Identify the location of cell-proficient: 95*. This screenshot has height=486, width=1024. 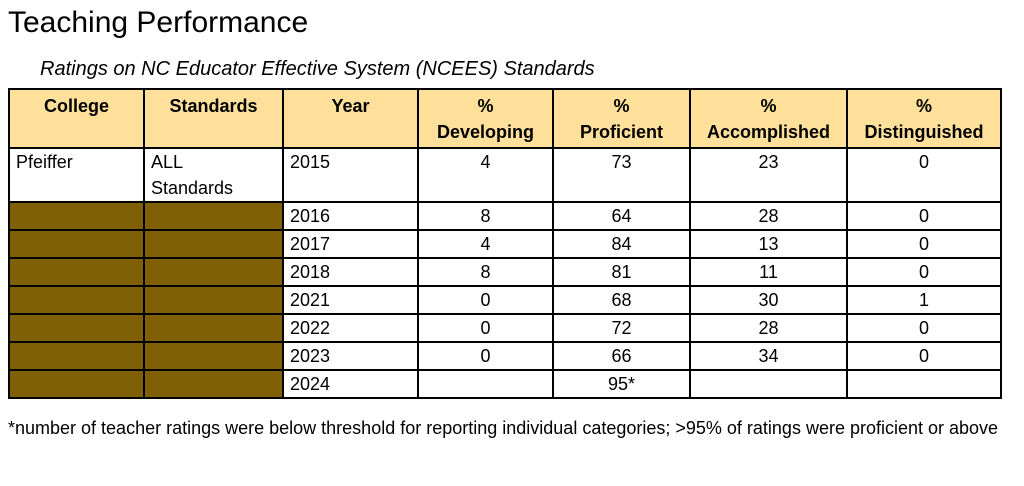
(621, 384).